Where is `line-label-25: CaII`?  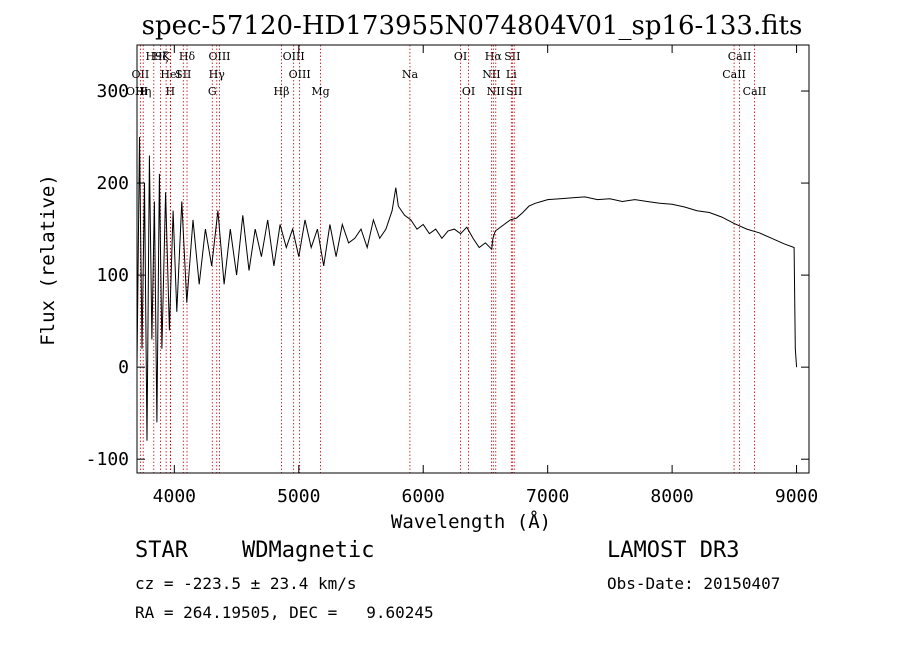 line-label-25: CaII is located at coordinates (755, 91).